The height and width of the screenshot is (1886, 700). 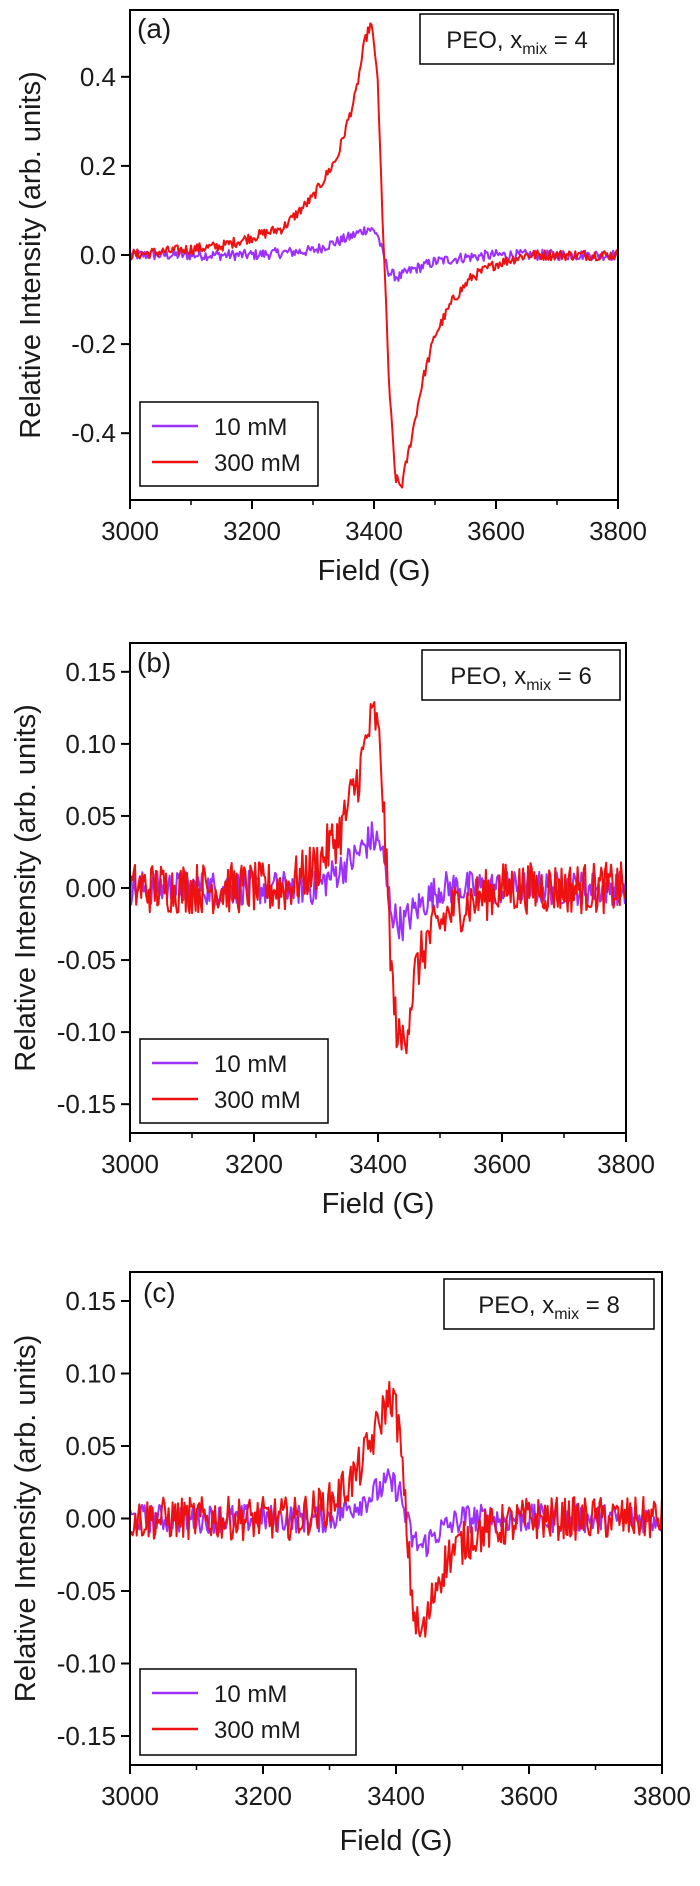 I want to click on annotation-text: PEO, xmix = 6, so click(x=521, y=678).